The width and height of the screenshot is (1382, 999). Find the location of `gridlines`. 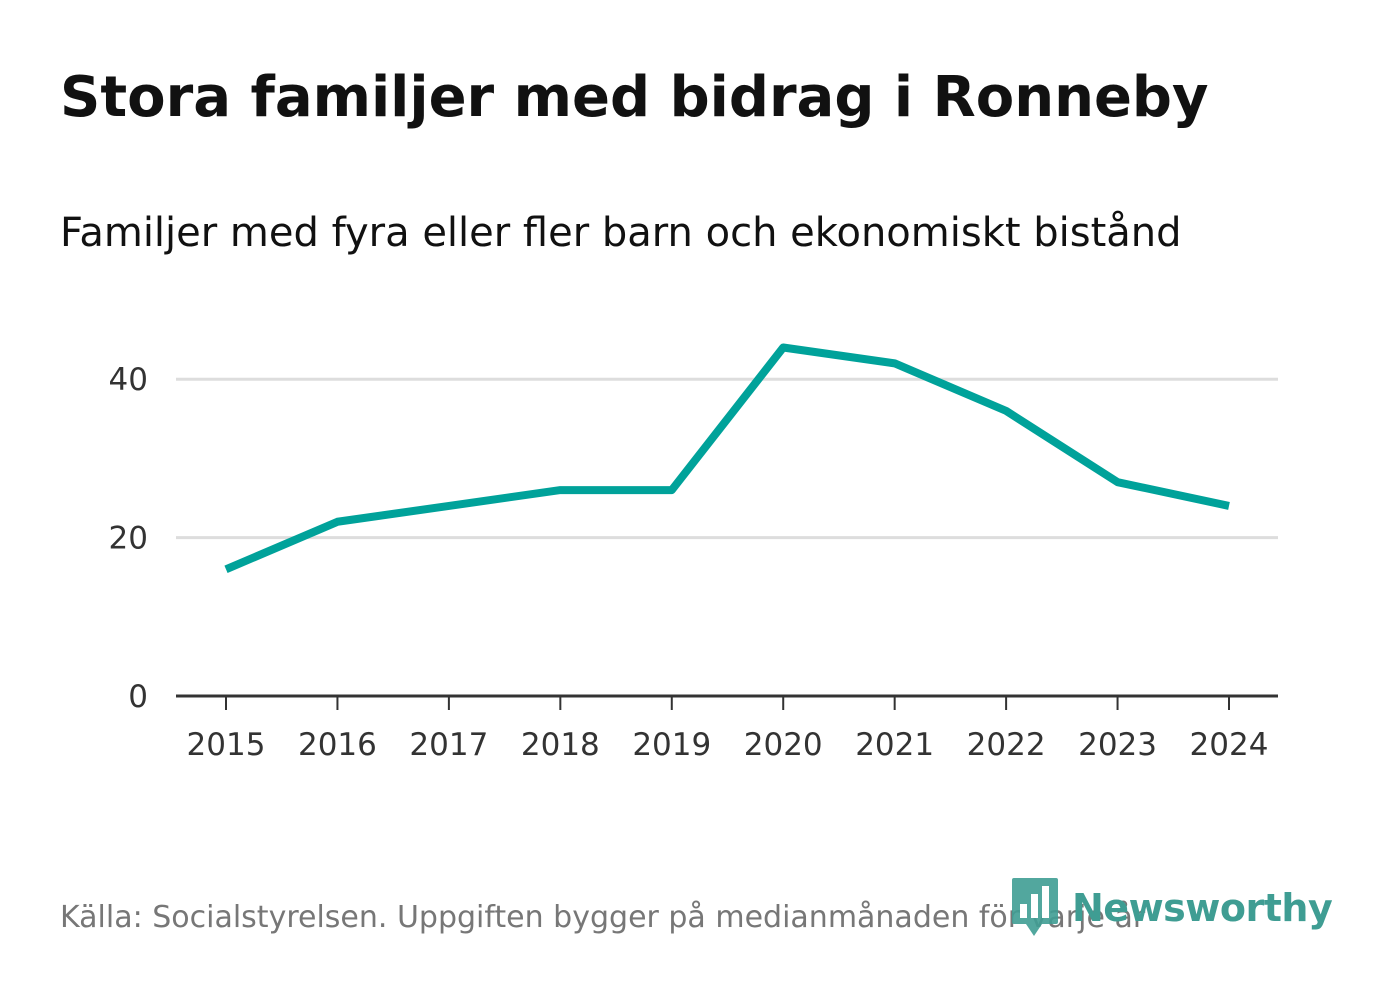

gridlines is located at coordinates (727, 458).